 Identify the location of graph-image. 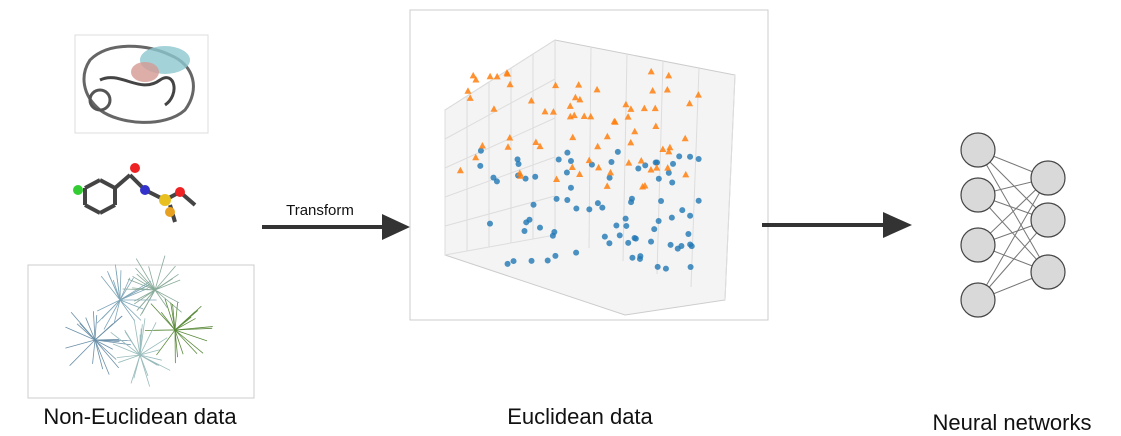
(141, 327).